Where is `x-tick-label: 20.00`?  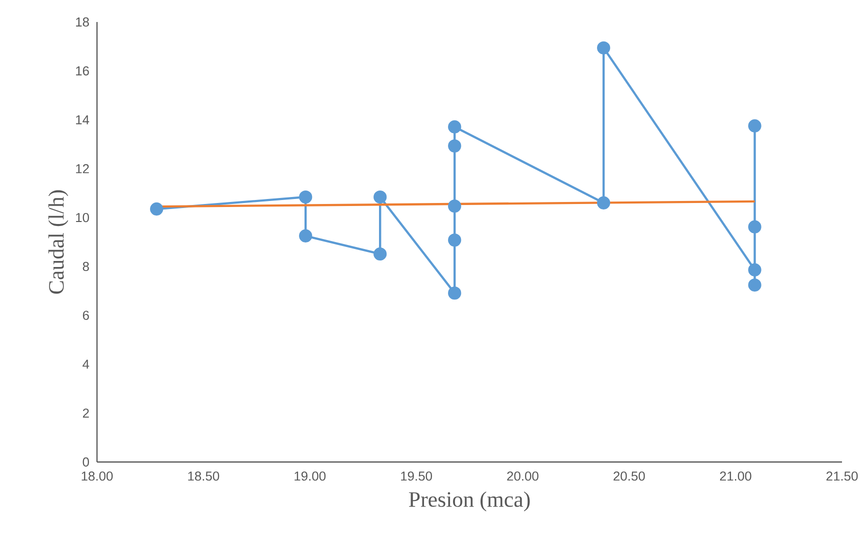 x-tick-label: 20.00 is located at coordinates (522, 476).